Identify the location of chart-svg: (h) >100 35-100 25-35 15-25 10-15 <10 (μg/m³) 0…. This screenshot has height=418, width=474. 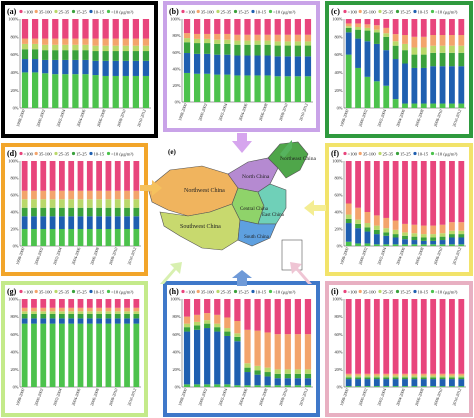
(241, 347).